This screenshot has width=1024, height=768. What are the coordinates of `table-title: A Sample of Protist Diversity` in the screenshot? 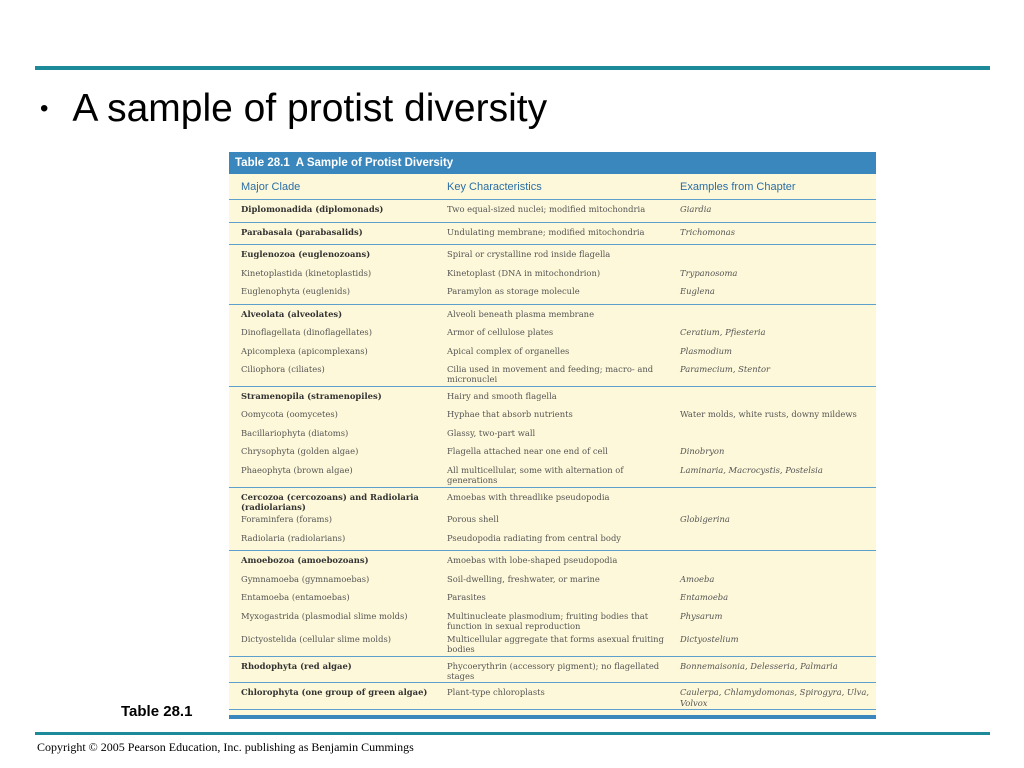 It's located at (374, 163).